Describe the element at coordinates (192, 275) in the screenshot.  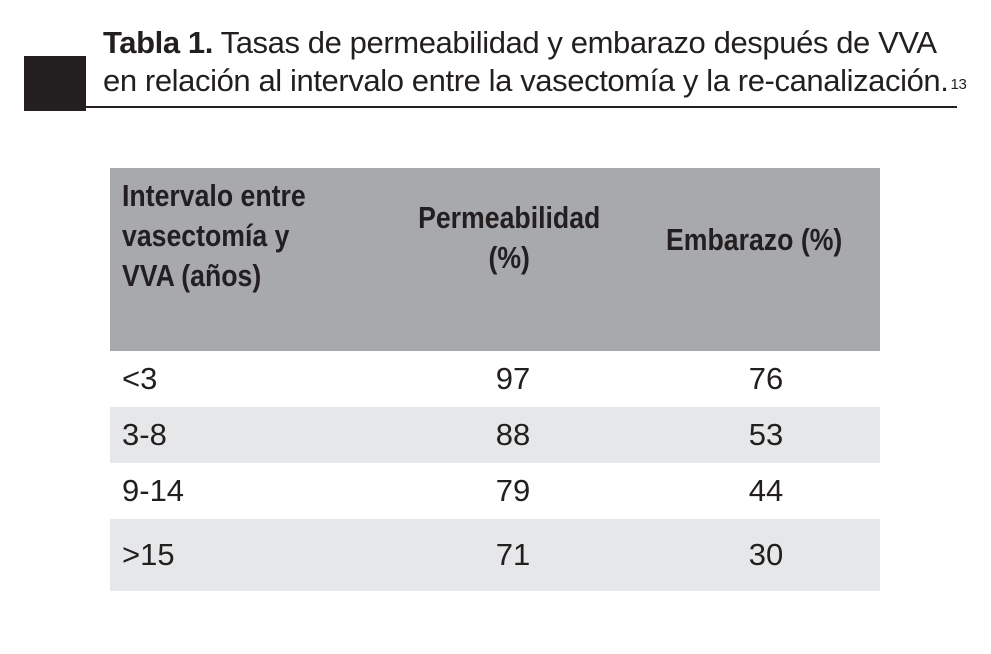
I see `header-interval-line-3: VVA (años)` at that location.